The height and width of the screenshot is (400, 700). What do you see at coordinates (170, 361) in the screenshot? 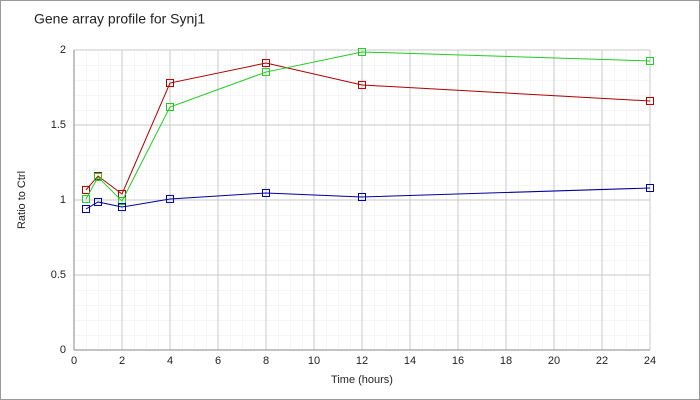
I see `x-tick-label: 4` at bounding box center [170, 361].